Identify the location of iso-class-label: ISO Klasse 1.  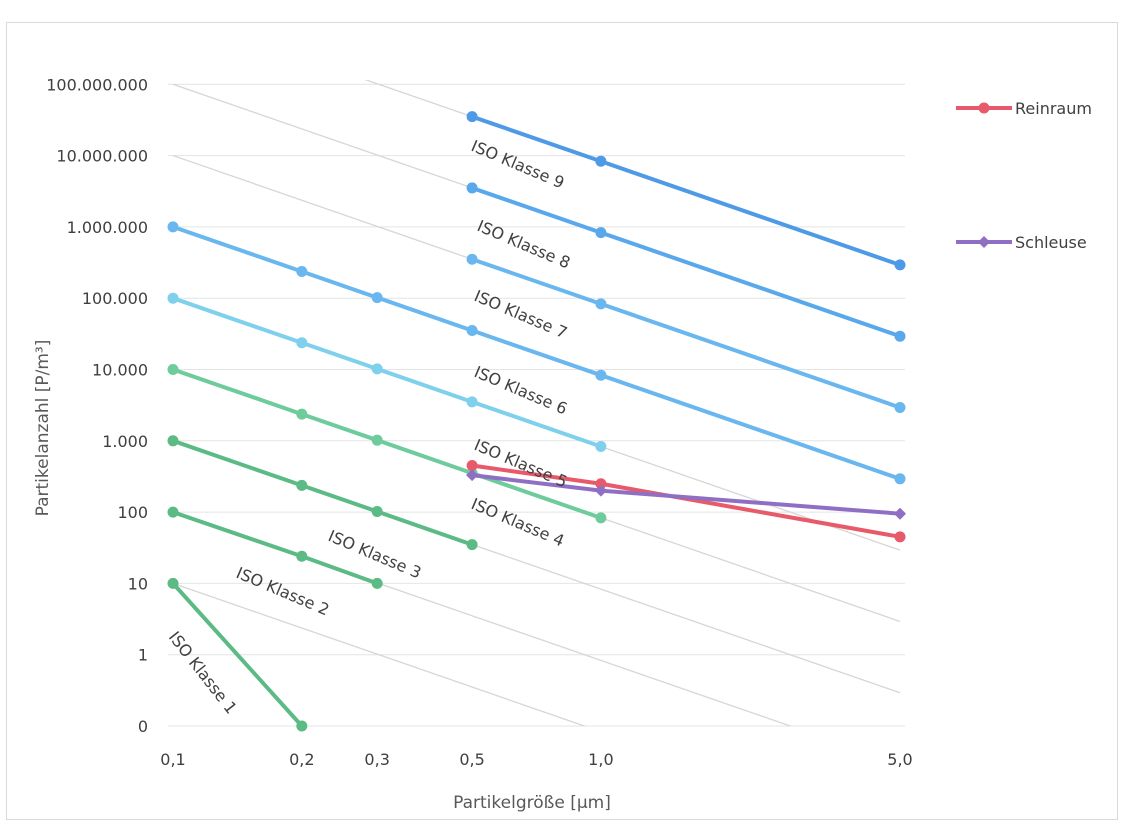
(203, 673).